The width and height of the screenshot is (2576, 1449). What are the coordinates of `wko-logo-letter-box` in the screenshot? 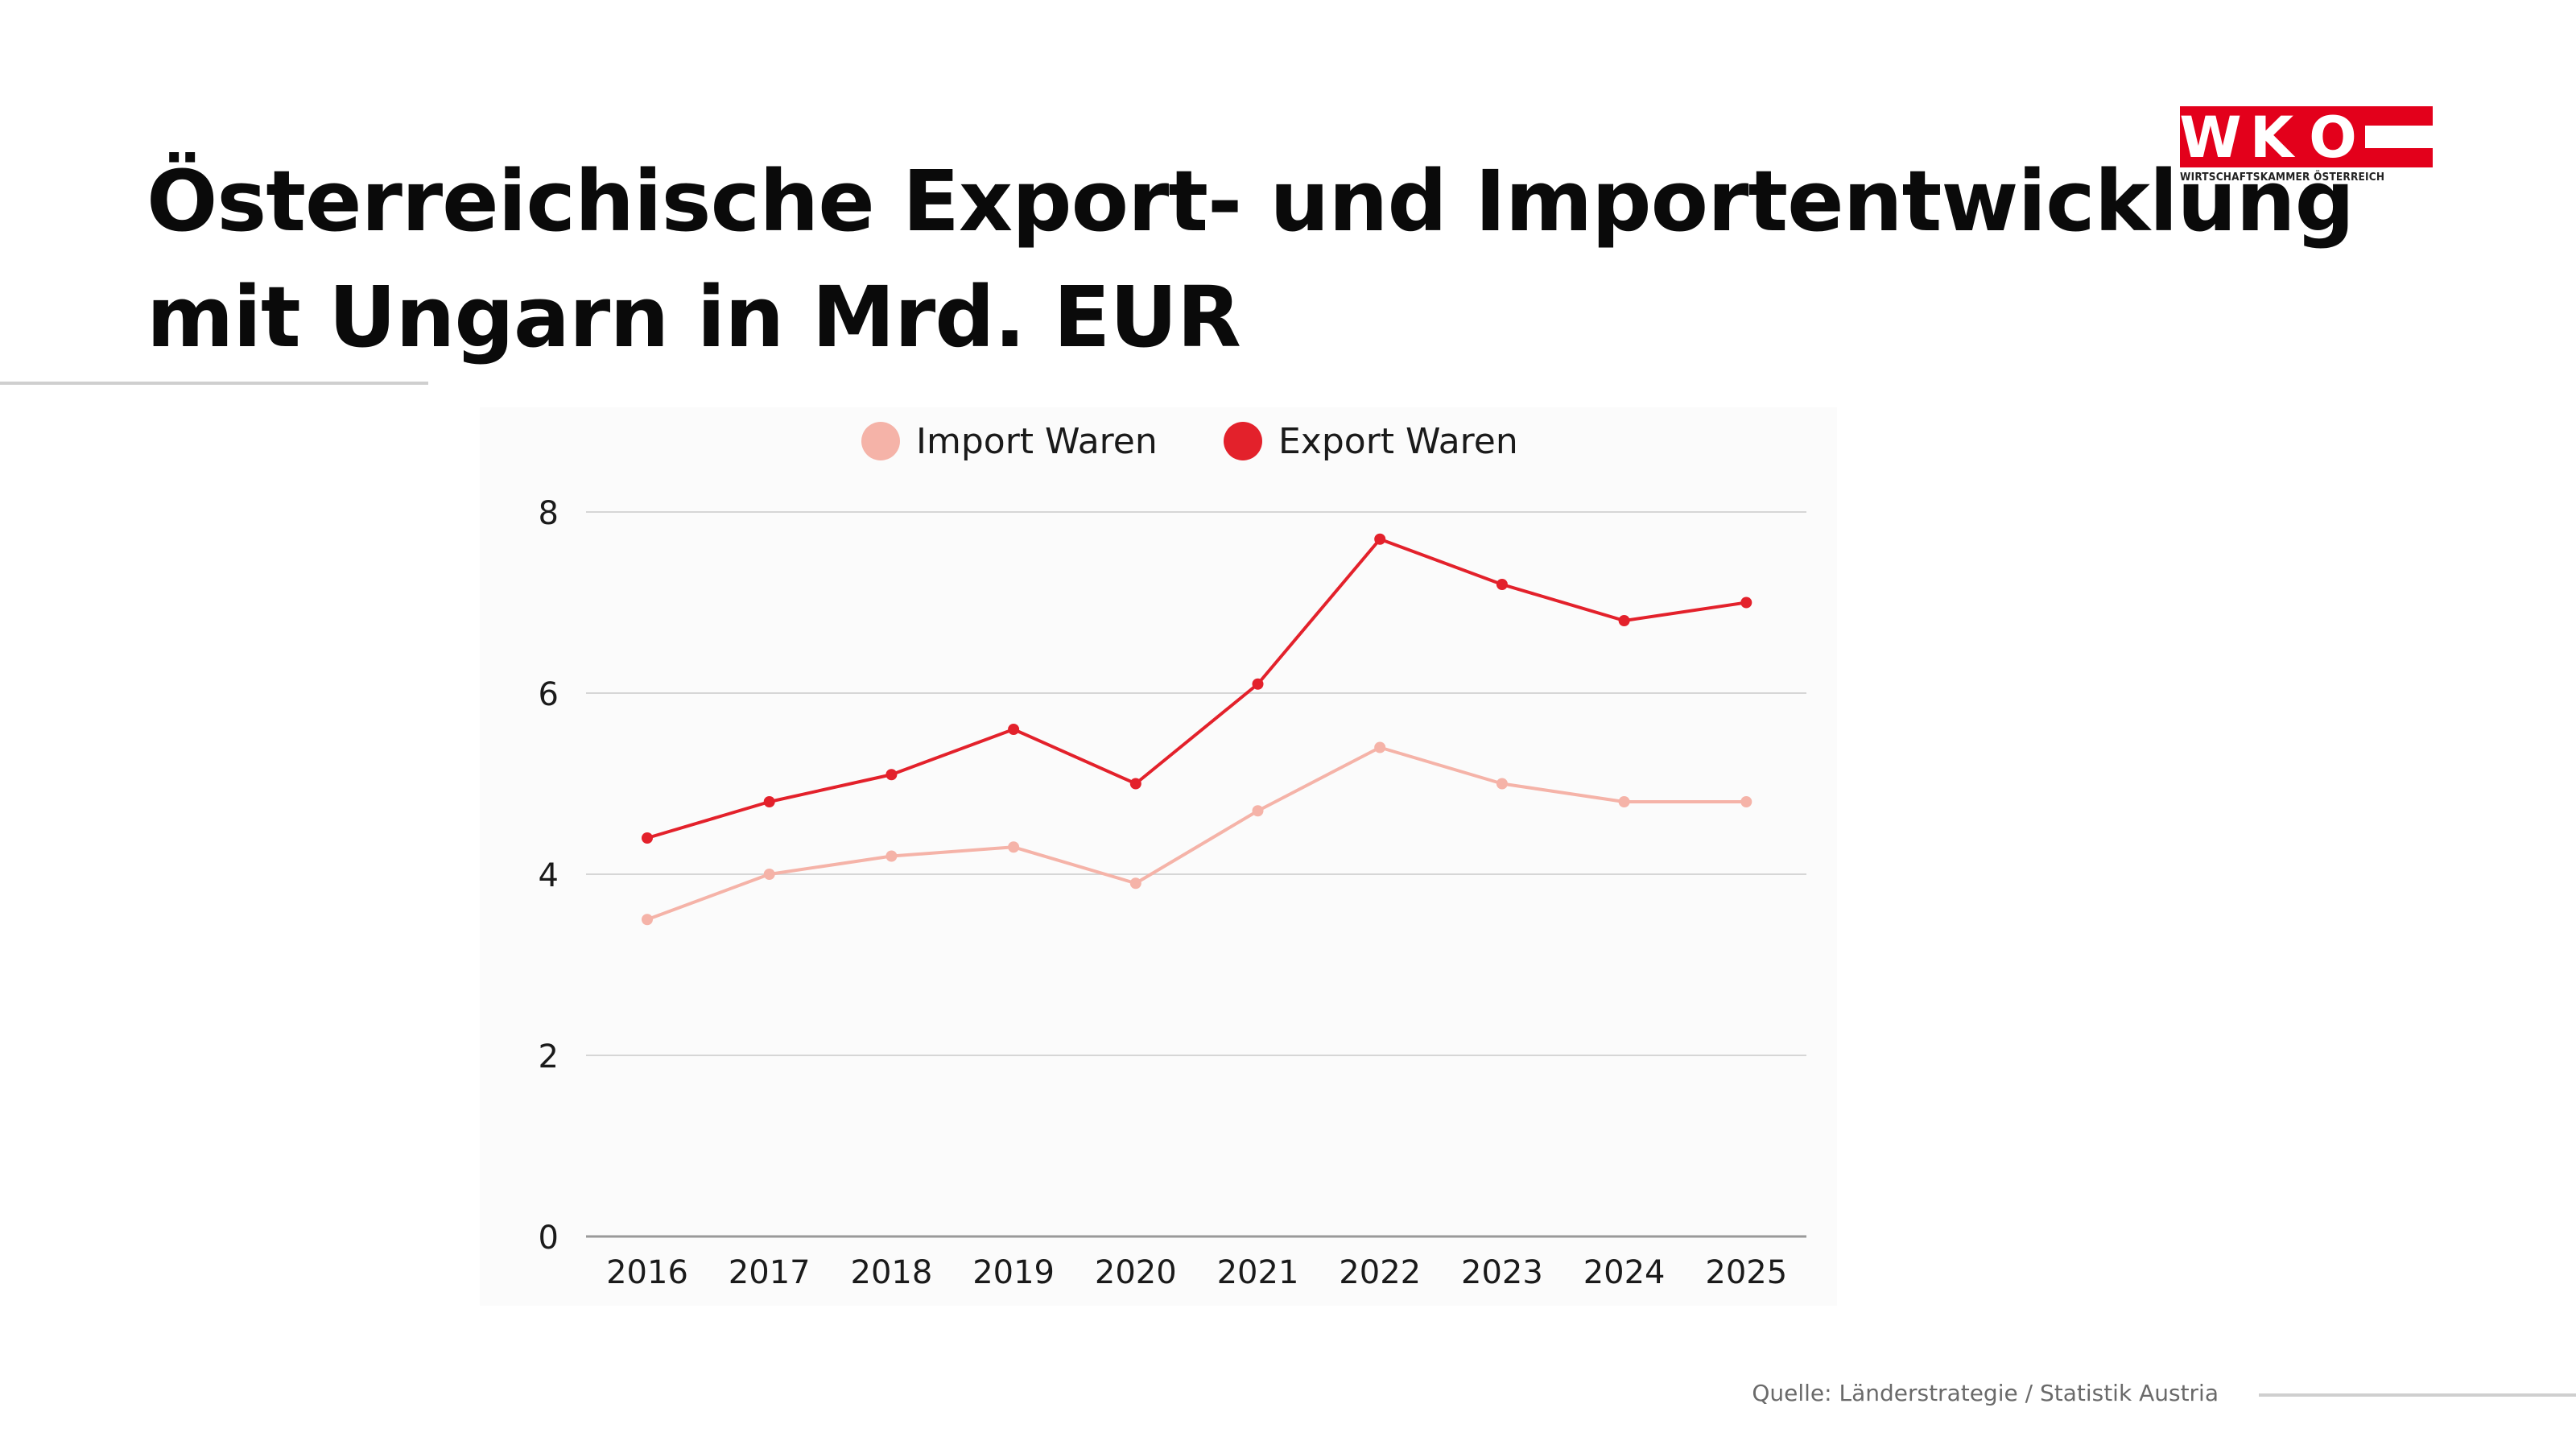 It's located at (2272, 136).